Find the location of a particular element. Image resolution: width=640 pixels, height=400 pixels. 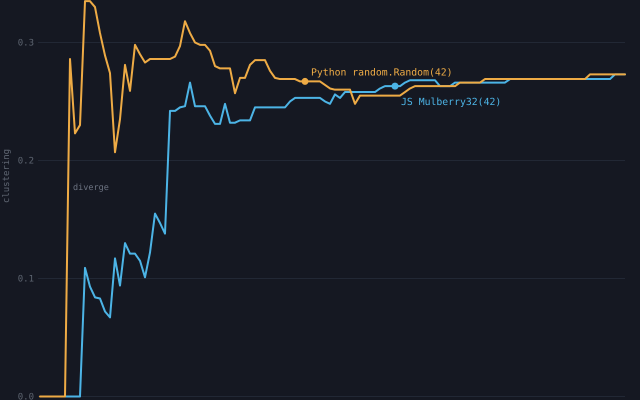

y-tick-label: 0.3 is located at coordinates (26, 43).